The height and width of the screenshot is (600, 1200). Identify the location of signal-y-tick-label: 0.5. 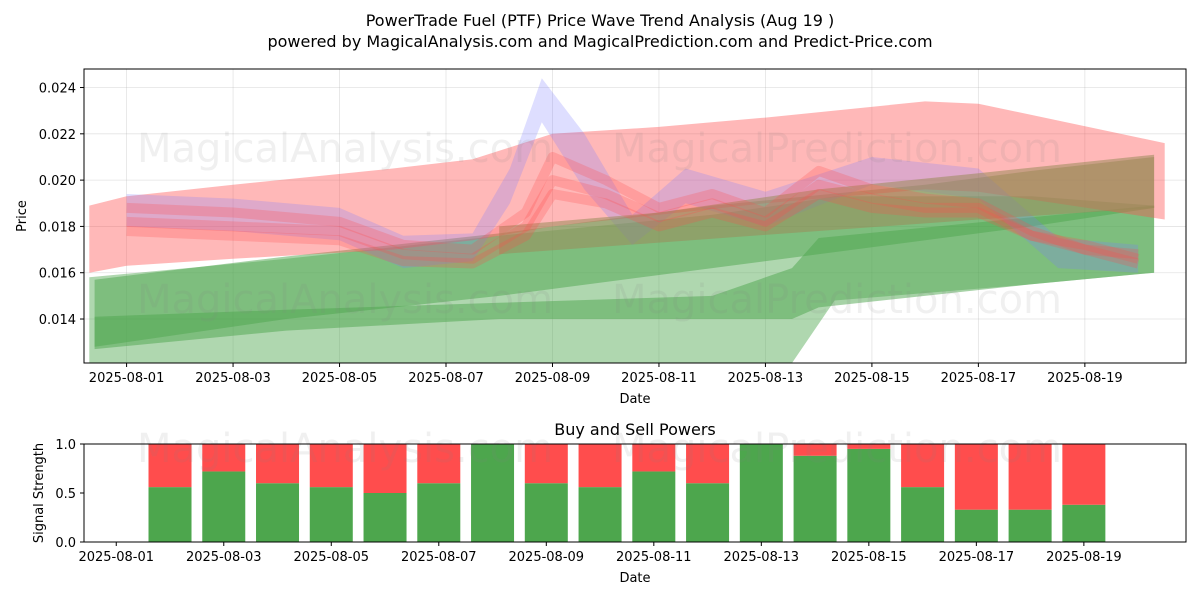
(65, 494).